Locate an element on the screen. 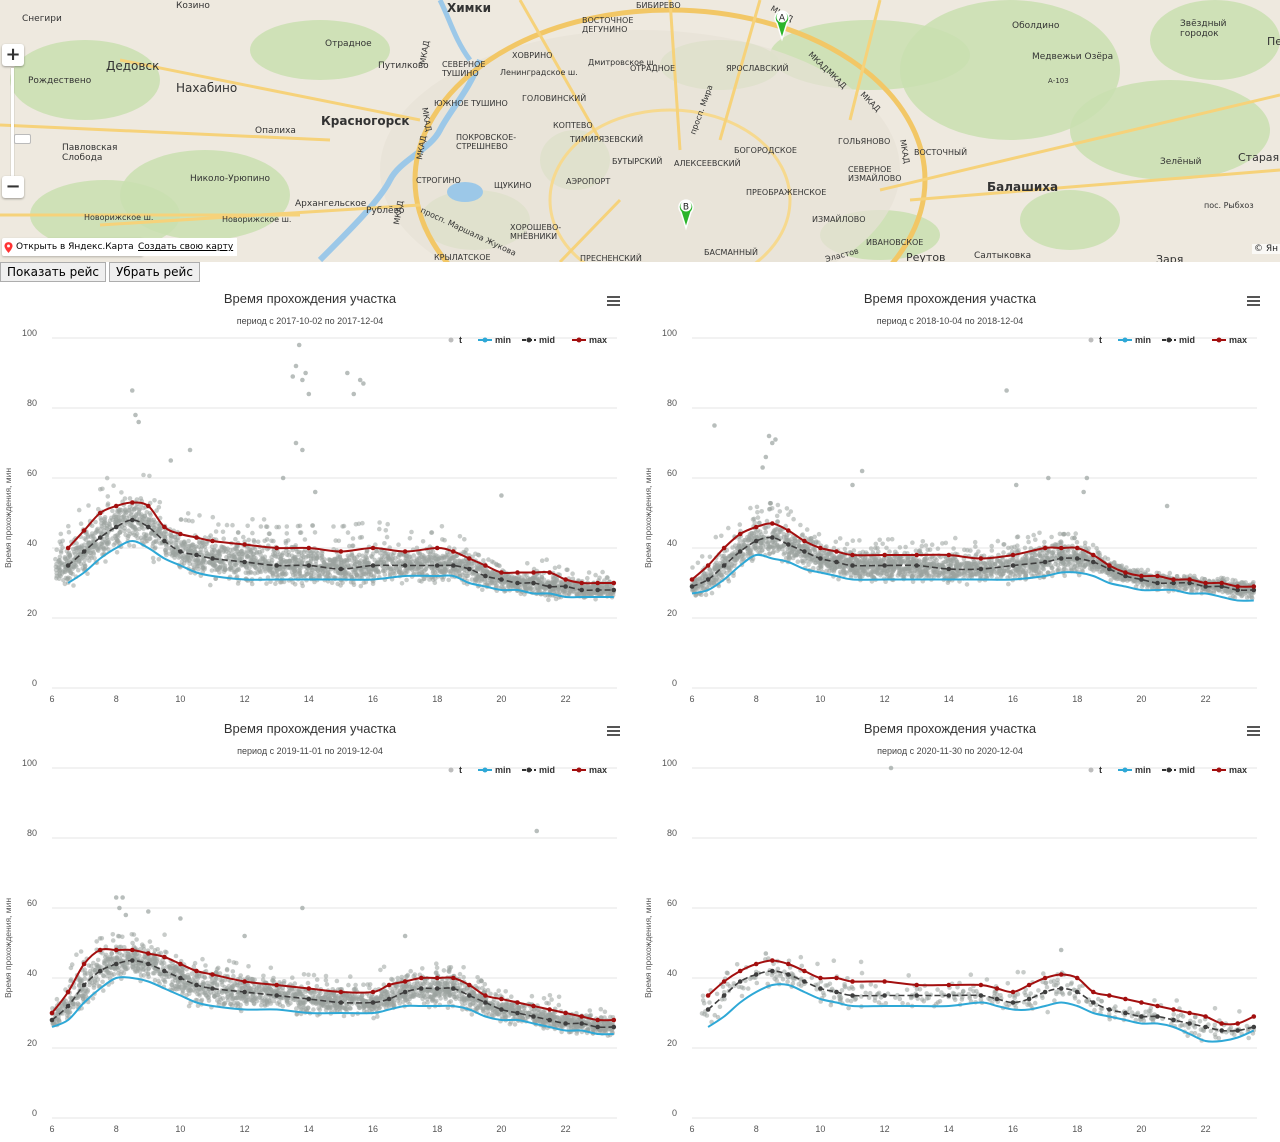 The width and height of the screenshot is (1280, 1142). zoom-slider-thumb is located at coordinates (22, 139).